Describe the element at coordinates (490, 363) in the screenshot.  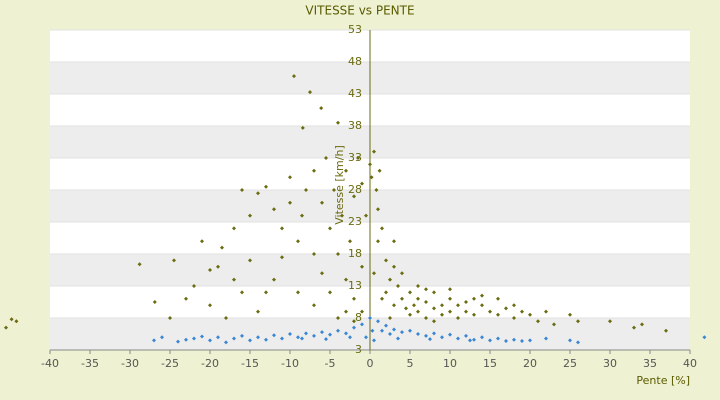
I see `x-tick-label: 15` at that location.